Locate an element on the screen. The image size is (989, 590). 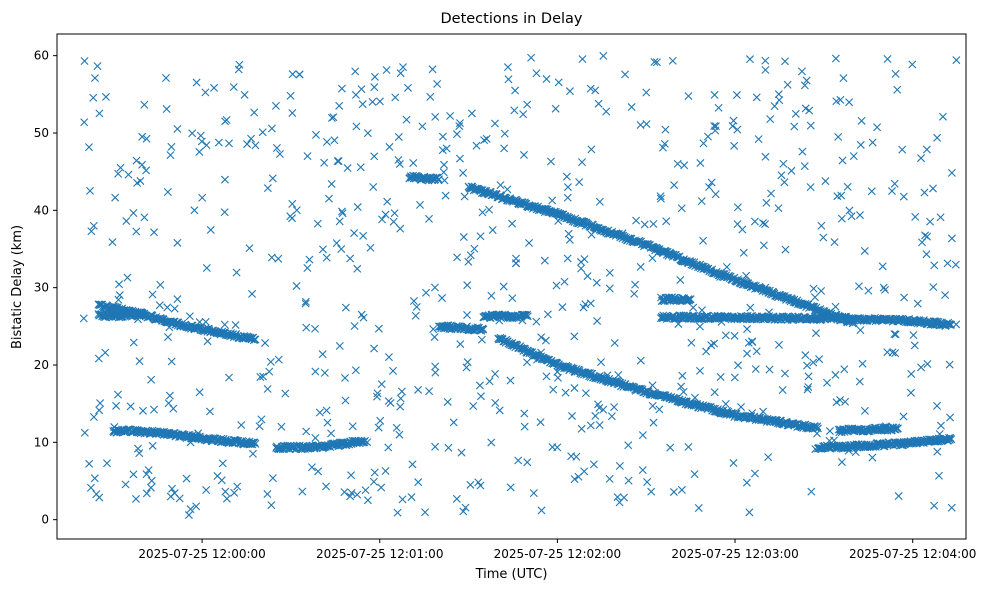
x-axis-label: Time (UTC) is located at coordinates (511, 574).